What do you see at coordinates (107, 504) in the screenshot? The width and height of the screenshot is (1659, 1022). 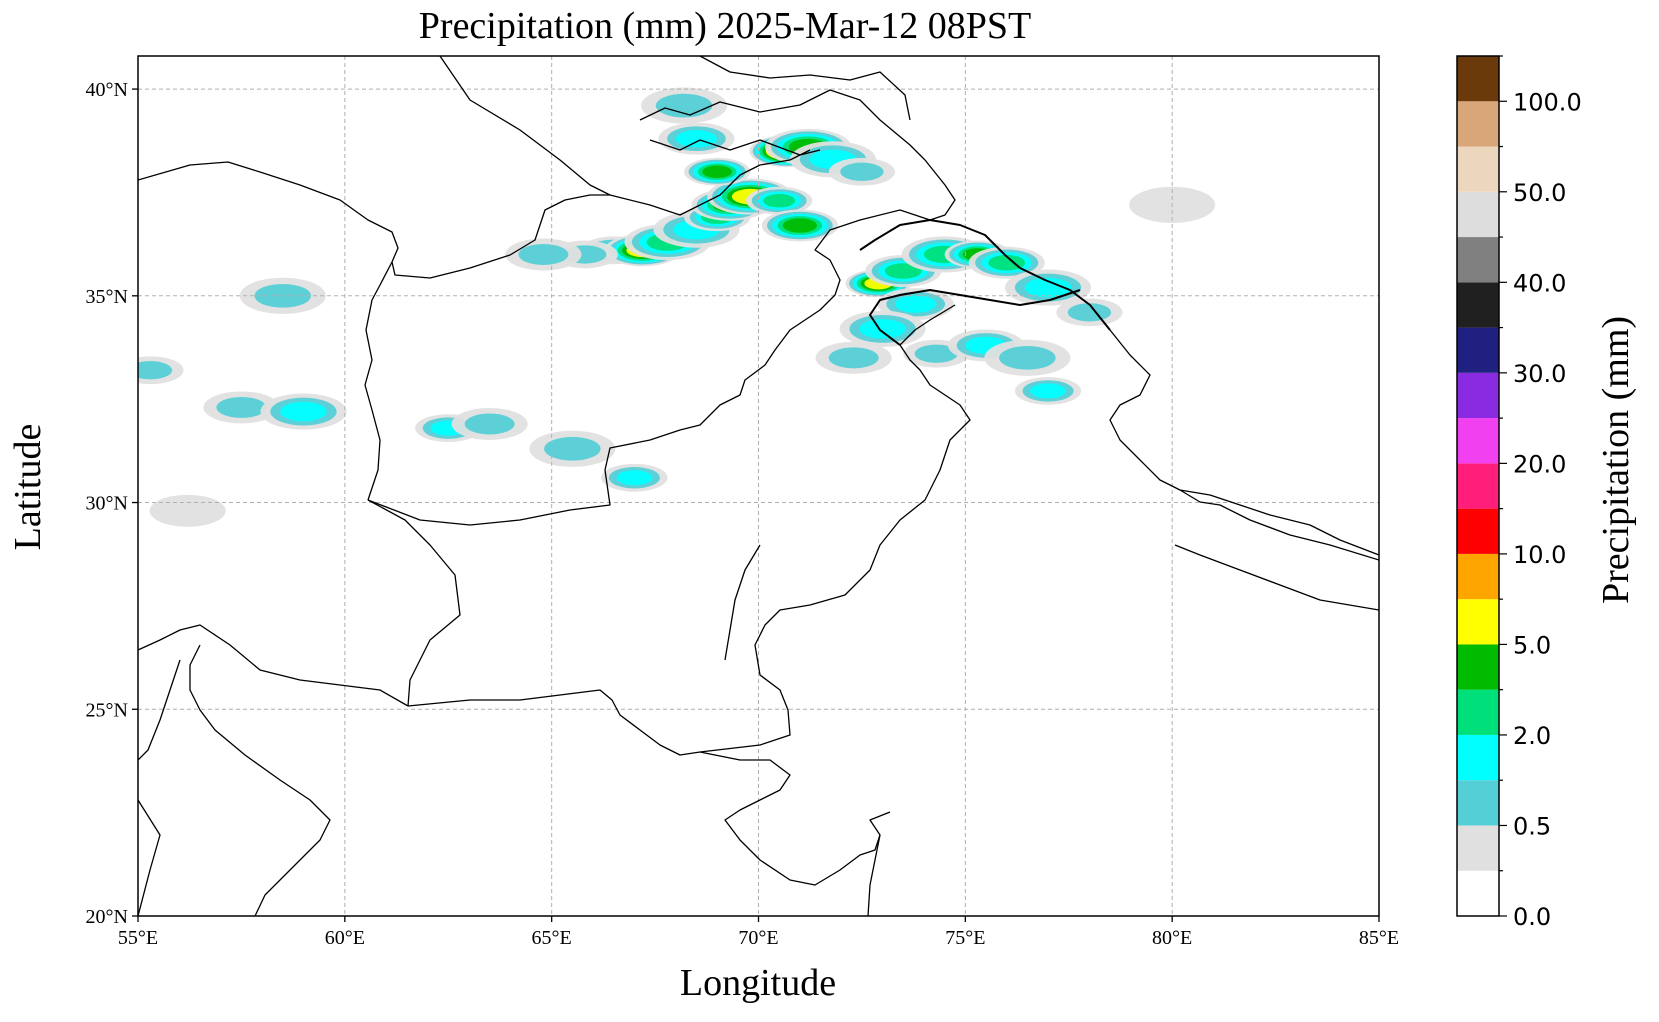 I see `y-tick-label: 30°N` at bounding box center [107, 504].